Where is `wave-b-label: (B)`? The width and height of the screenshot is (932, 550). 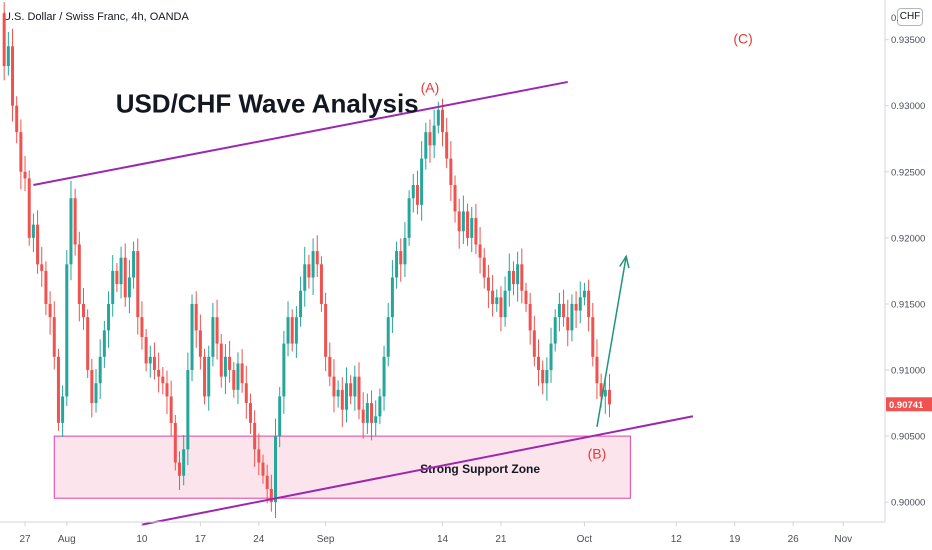 wave-b-label: (B) is located at coordinates (597, 454).